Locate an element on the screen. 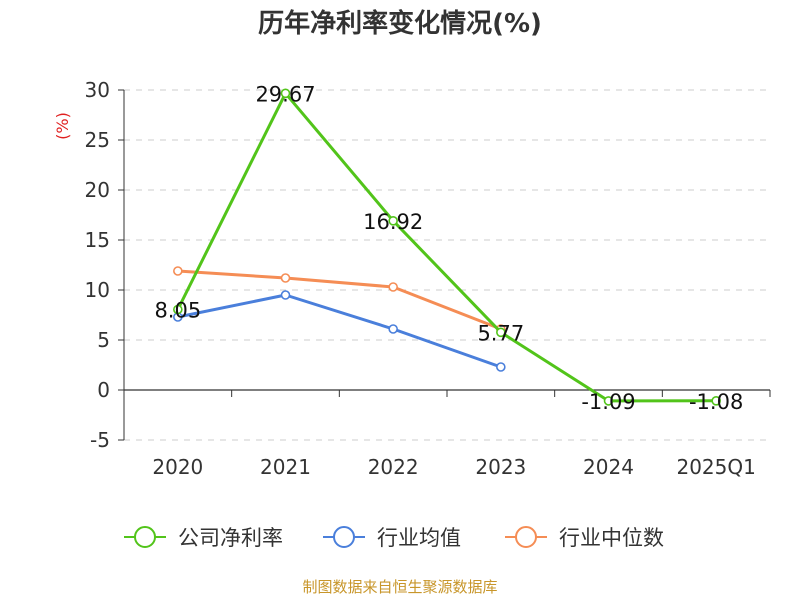 The height and width of the screenshot is (600, 800). legend-item: 行业均值 is located at coordinates (392, 538).